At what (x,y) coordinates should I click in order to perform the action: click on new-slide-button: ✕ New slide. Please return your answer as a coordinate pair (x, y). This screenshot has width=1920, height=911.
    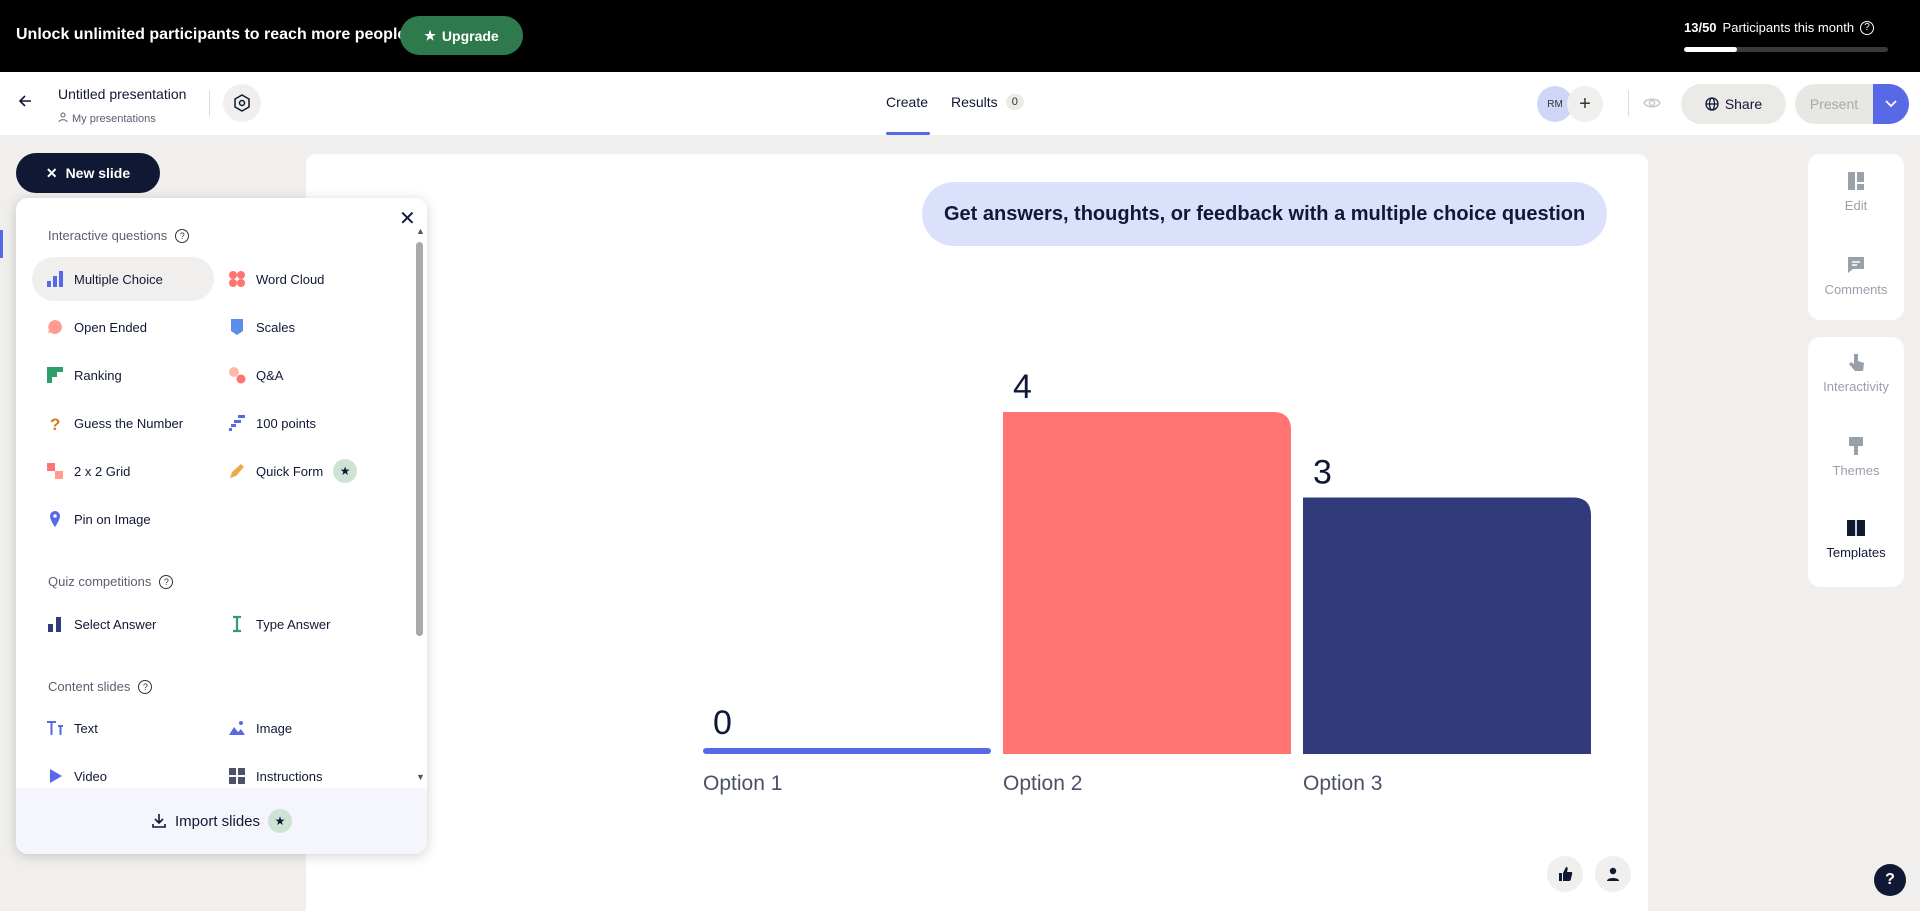
    Looking at the image, I should click on (88, 173).